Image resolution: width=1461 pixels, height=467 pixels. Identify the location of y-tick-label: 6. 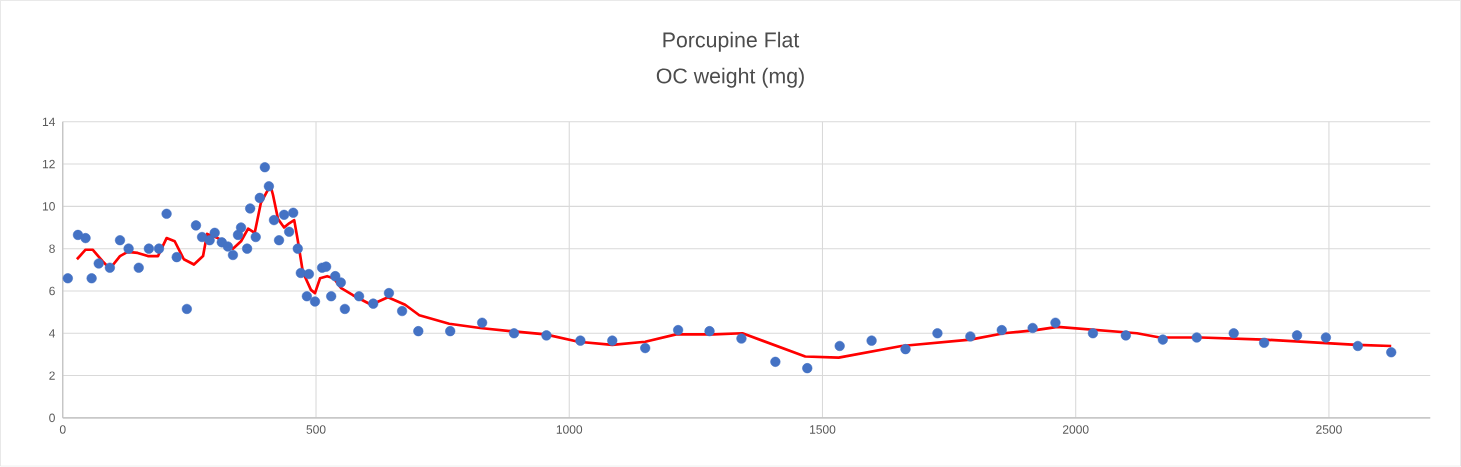
(52, 291).